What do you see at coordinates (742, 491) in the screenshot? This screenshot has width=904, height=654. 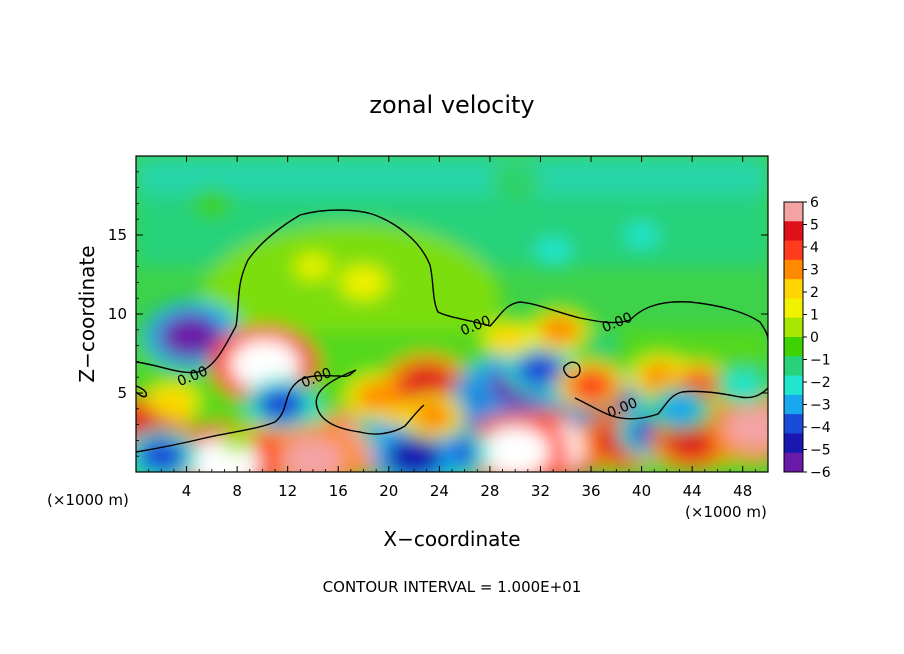 I see `x-tick-label: 48` at bounding box center [742, 491].